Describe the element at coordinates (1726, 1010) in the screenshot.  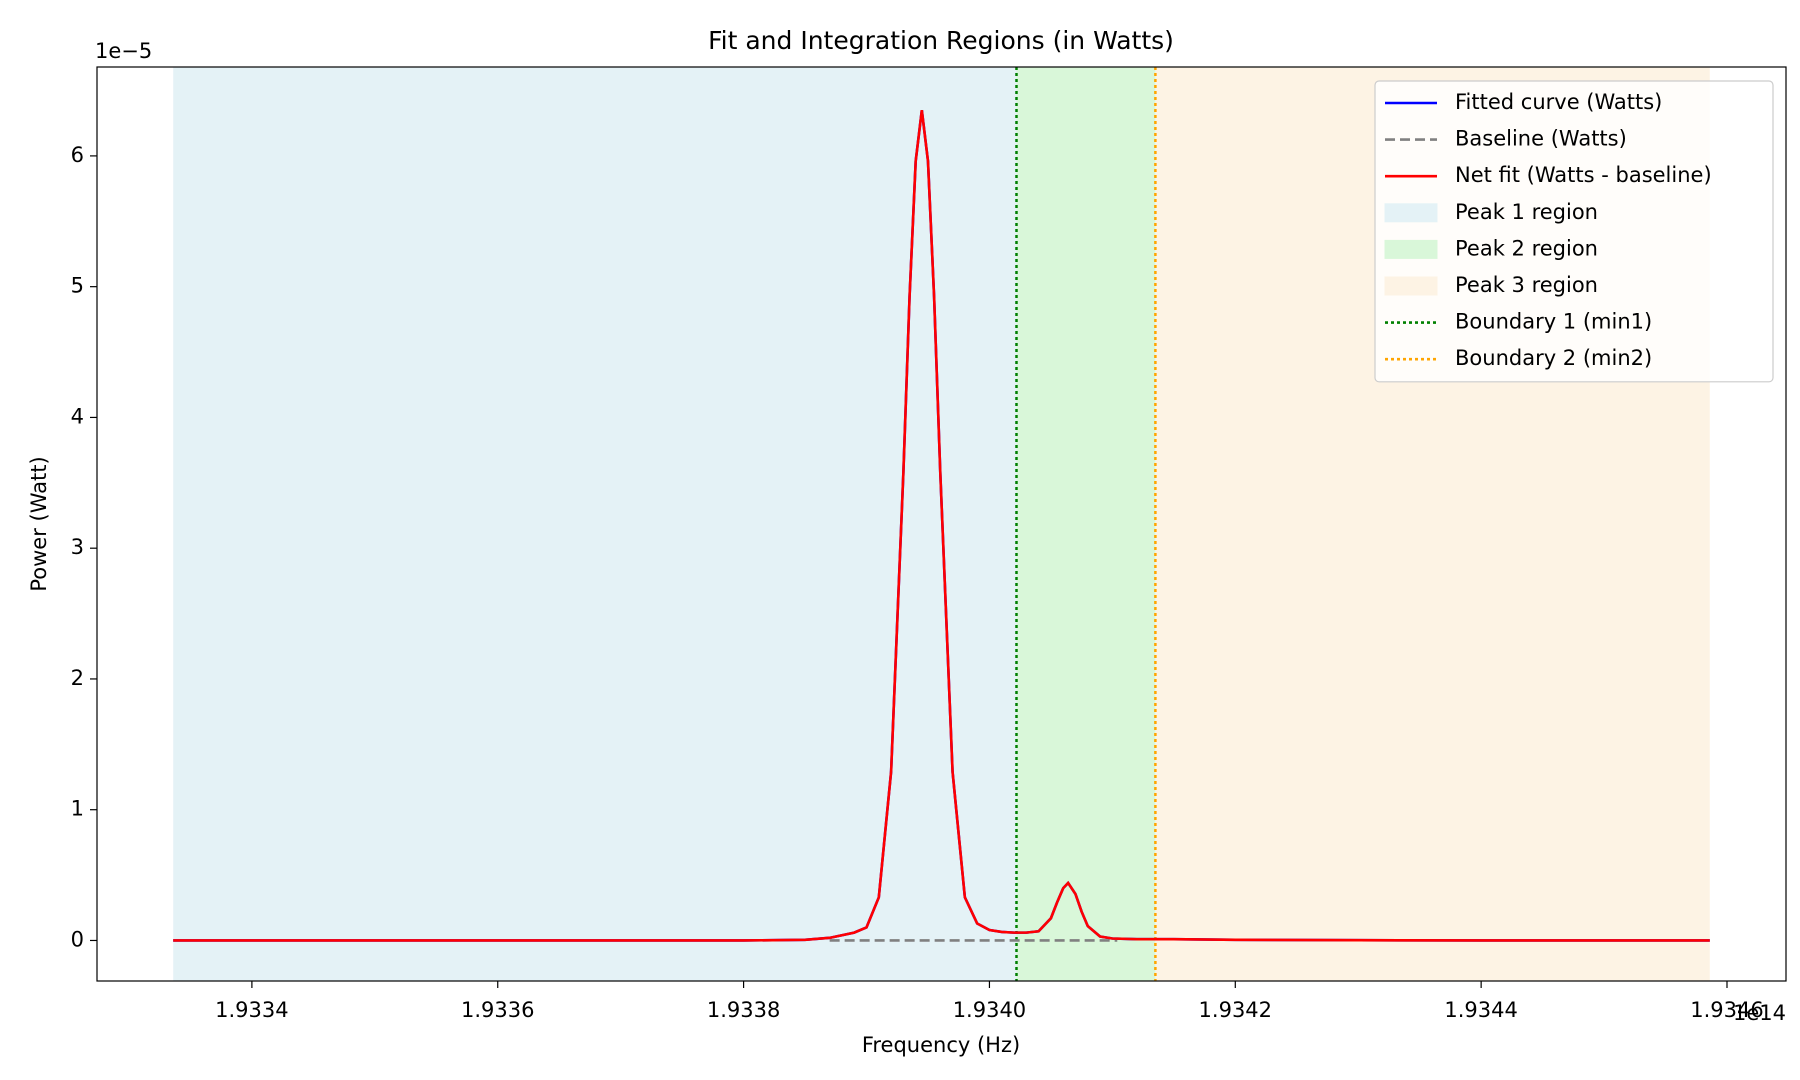
I see `x-tick-label: 1.9346` at that location.